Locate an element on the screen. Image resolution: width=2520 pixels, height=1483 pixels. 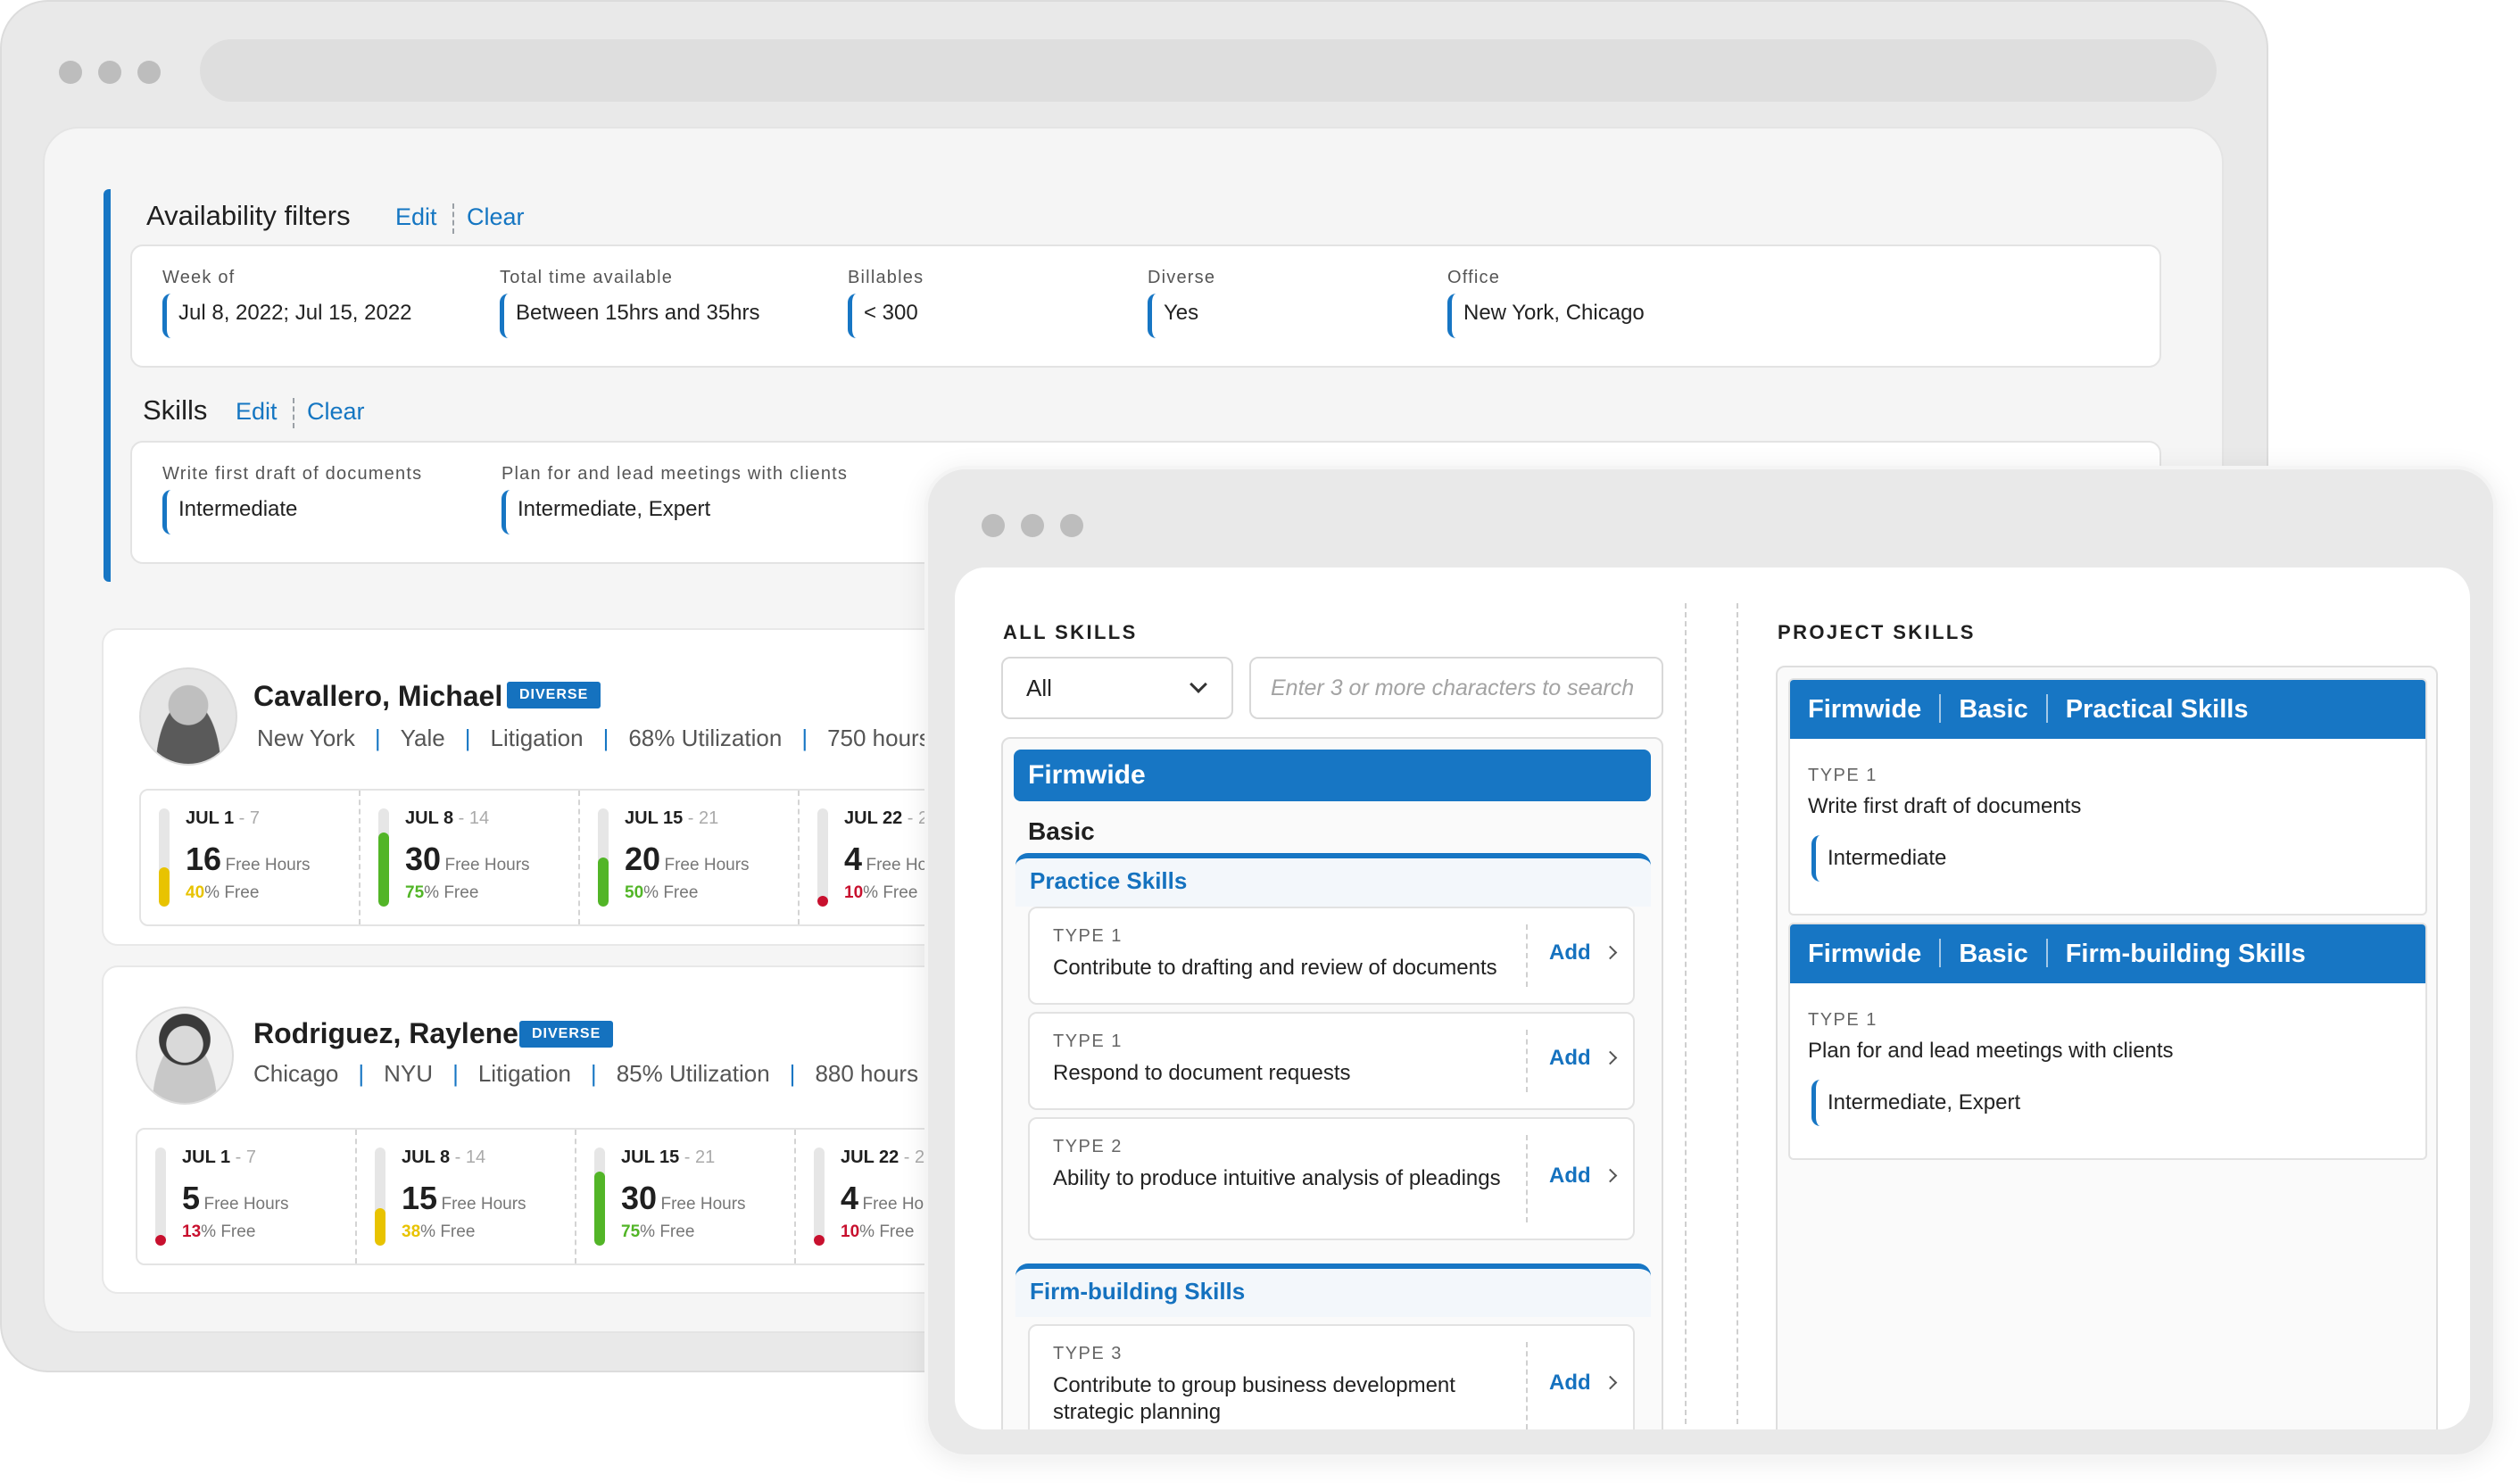
week-cell: JUL 1 - 7 5 Free Hours 13% Free is located at coordinates (247, 1196).